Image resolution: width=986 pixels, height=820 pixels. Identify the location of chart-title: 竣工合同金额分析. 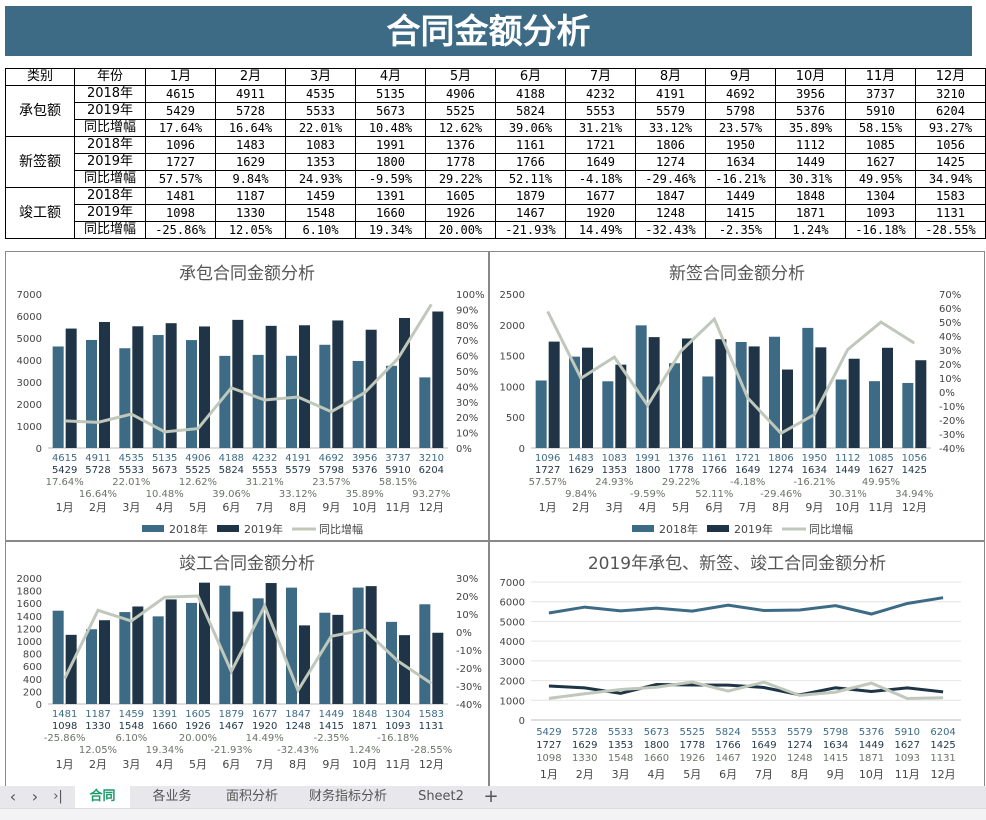
(247, 564).